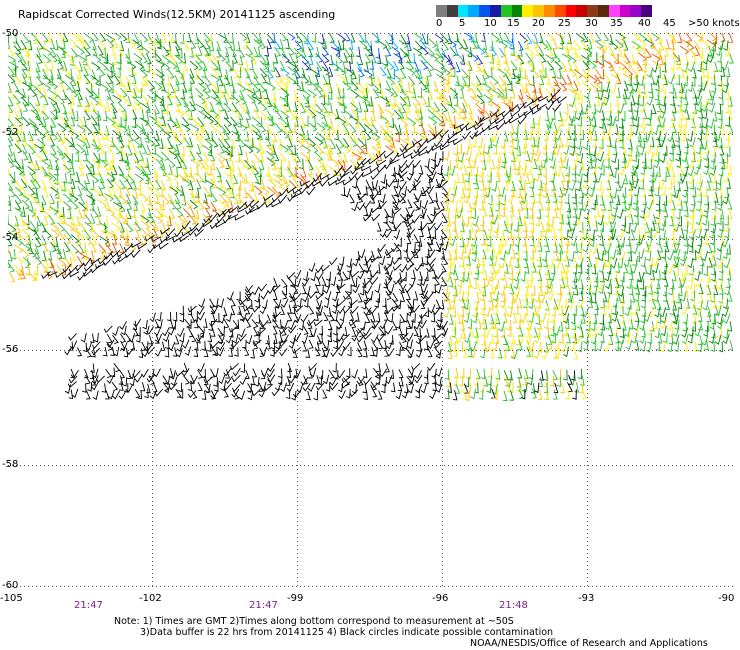 The width and height of the screenshot is (740, 650). I want to click on lon-label-102: -102, so click(150, 598).